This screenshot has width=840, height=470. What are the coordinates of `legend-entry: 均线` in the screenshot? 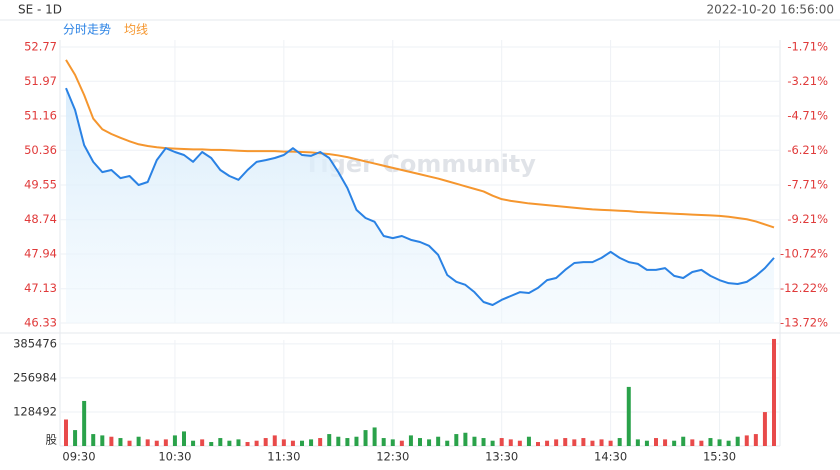 It's located at (136, 30).